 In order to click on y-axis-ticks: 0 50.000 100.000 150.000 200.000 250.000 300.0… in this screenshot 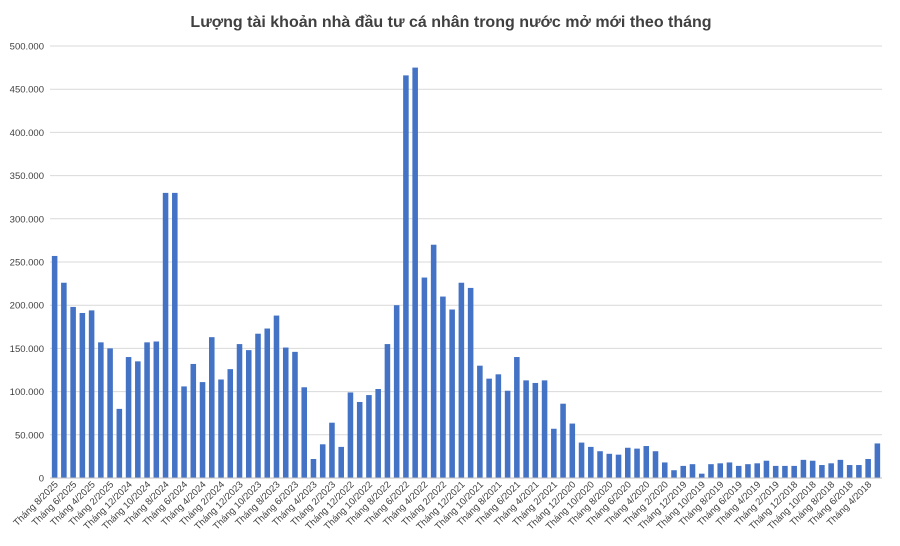, I will do `click(27, 263)`.